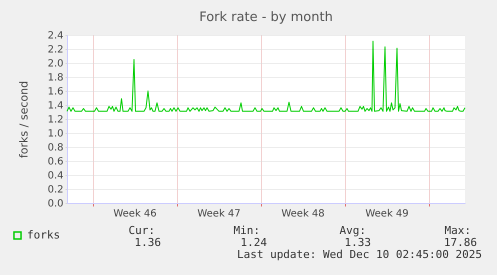 This screenshot has height=275, width=497. Describe the element at coordinates (460, 242) in the screenshot. I see `text: 17.86` at that location.